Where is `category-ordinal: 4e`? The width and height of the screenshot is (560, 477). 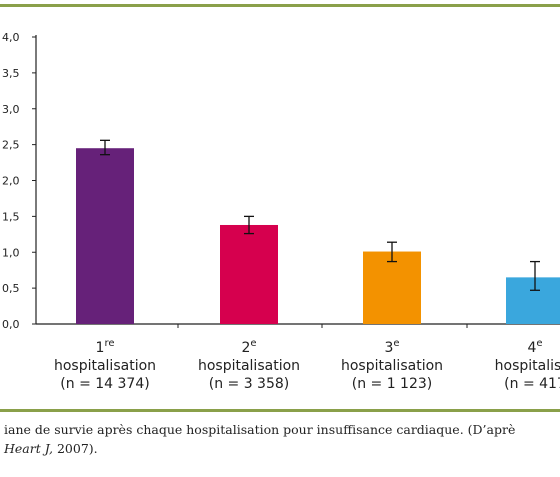
category-ordinal: 4e is located at coordinates (534, 347).